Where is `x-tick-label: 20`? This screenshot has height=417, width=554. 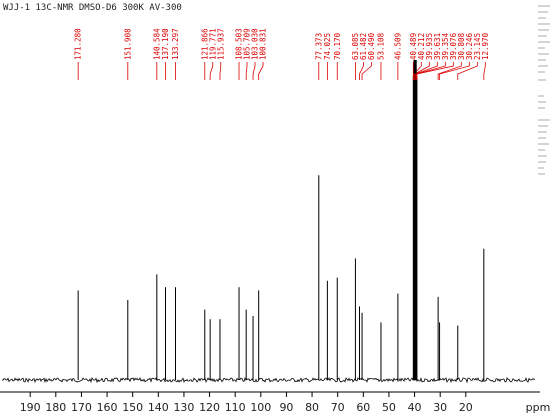
x-tick-label: 20 is located at coordinates (466, 407).